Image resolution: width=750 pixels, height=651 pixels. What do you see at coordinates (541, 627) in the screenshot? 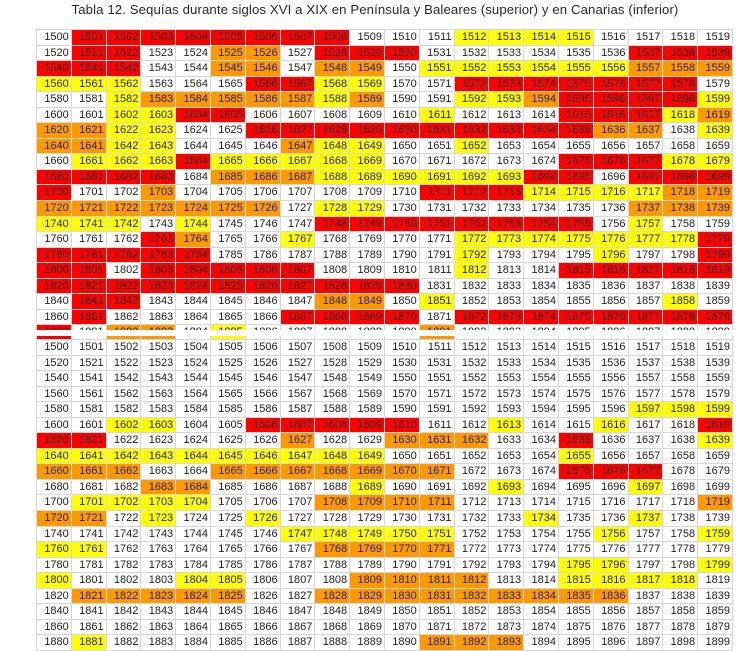
I see `year-cell: 1874` at bounding box center [541, 627].